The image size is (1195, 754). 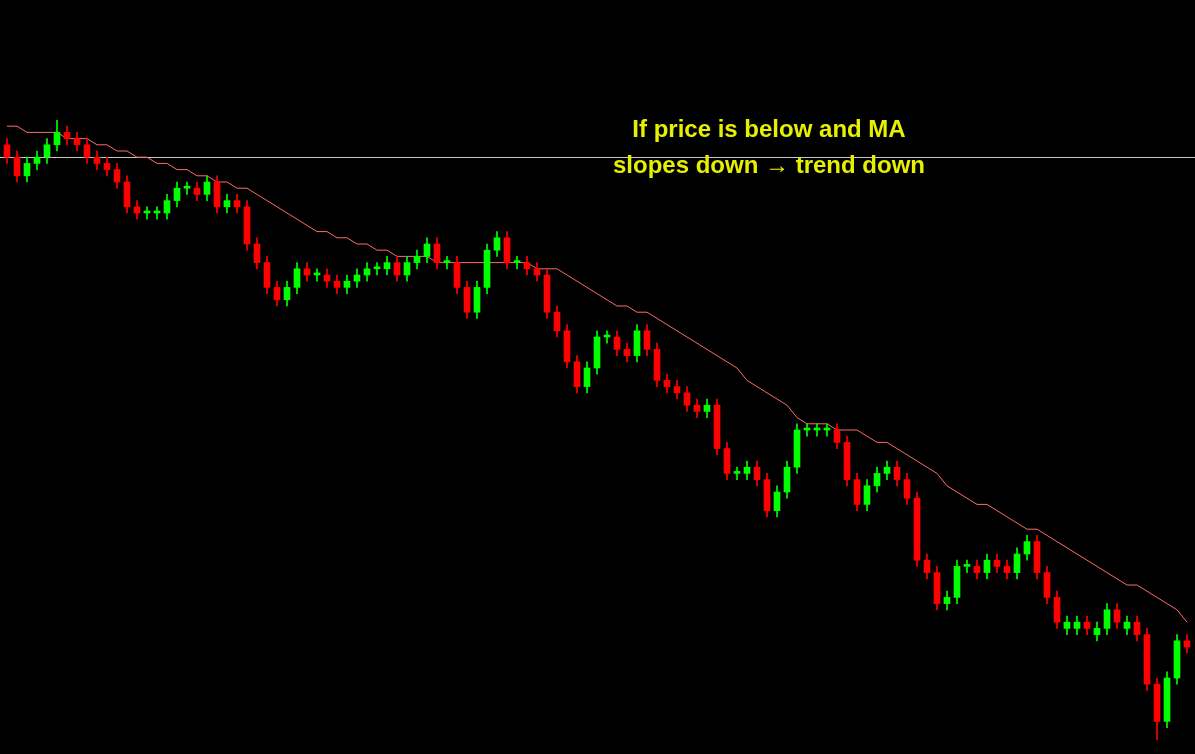 I want to click on annotation: If price is below and MA slopes down → trend down, so click(x=769, y=146).